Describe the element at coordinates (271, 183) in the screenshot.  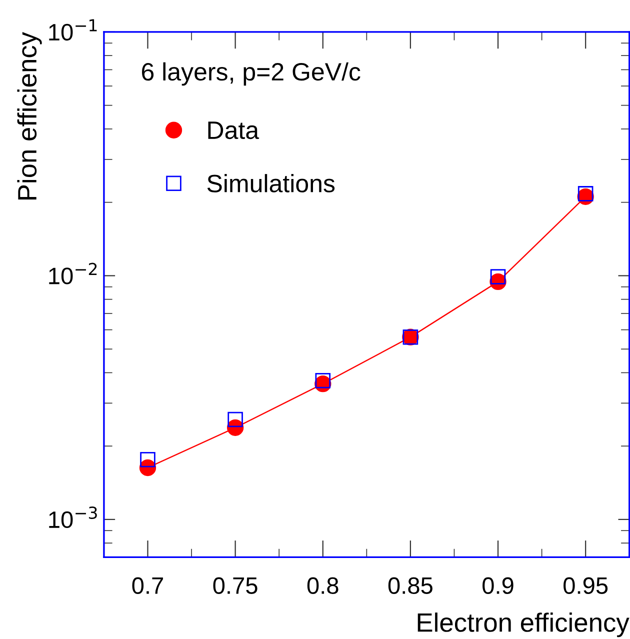
I see `legend-label: Simulations` at that location.